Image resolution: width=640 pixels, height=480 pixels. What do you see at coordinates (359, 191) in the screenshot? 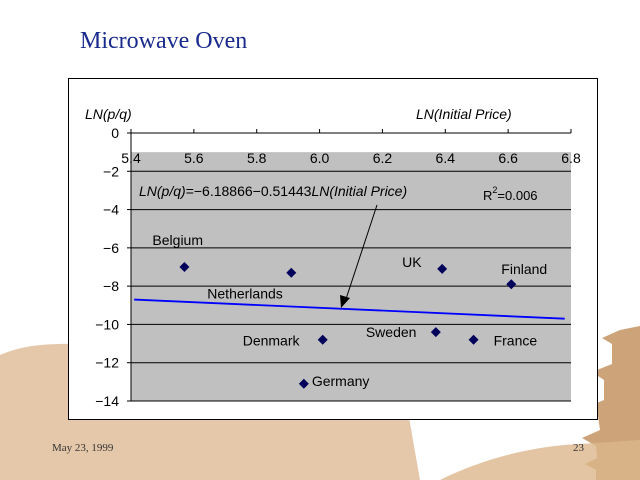
I see `equation-var: LN(Initial Price)` at bounding box center [359, 191].